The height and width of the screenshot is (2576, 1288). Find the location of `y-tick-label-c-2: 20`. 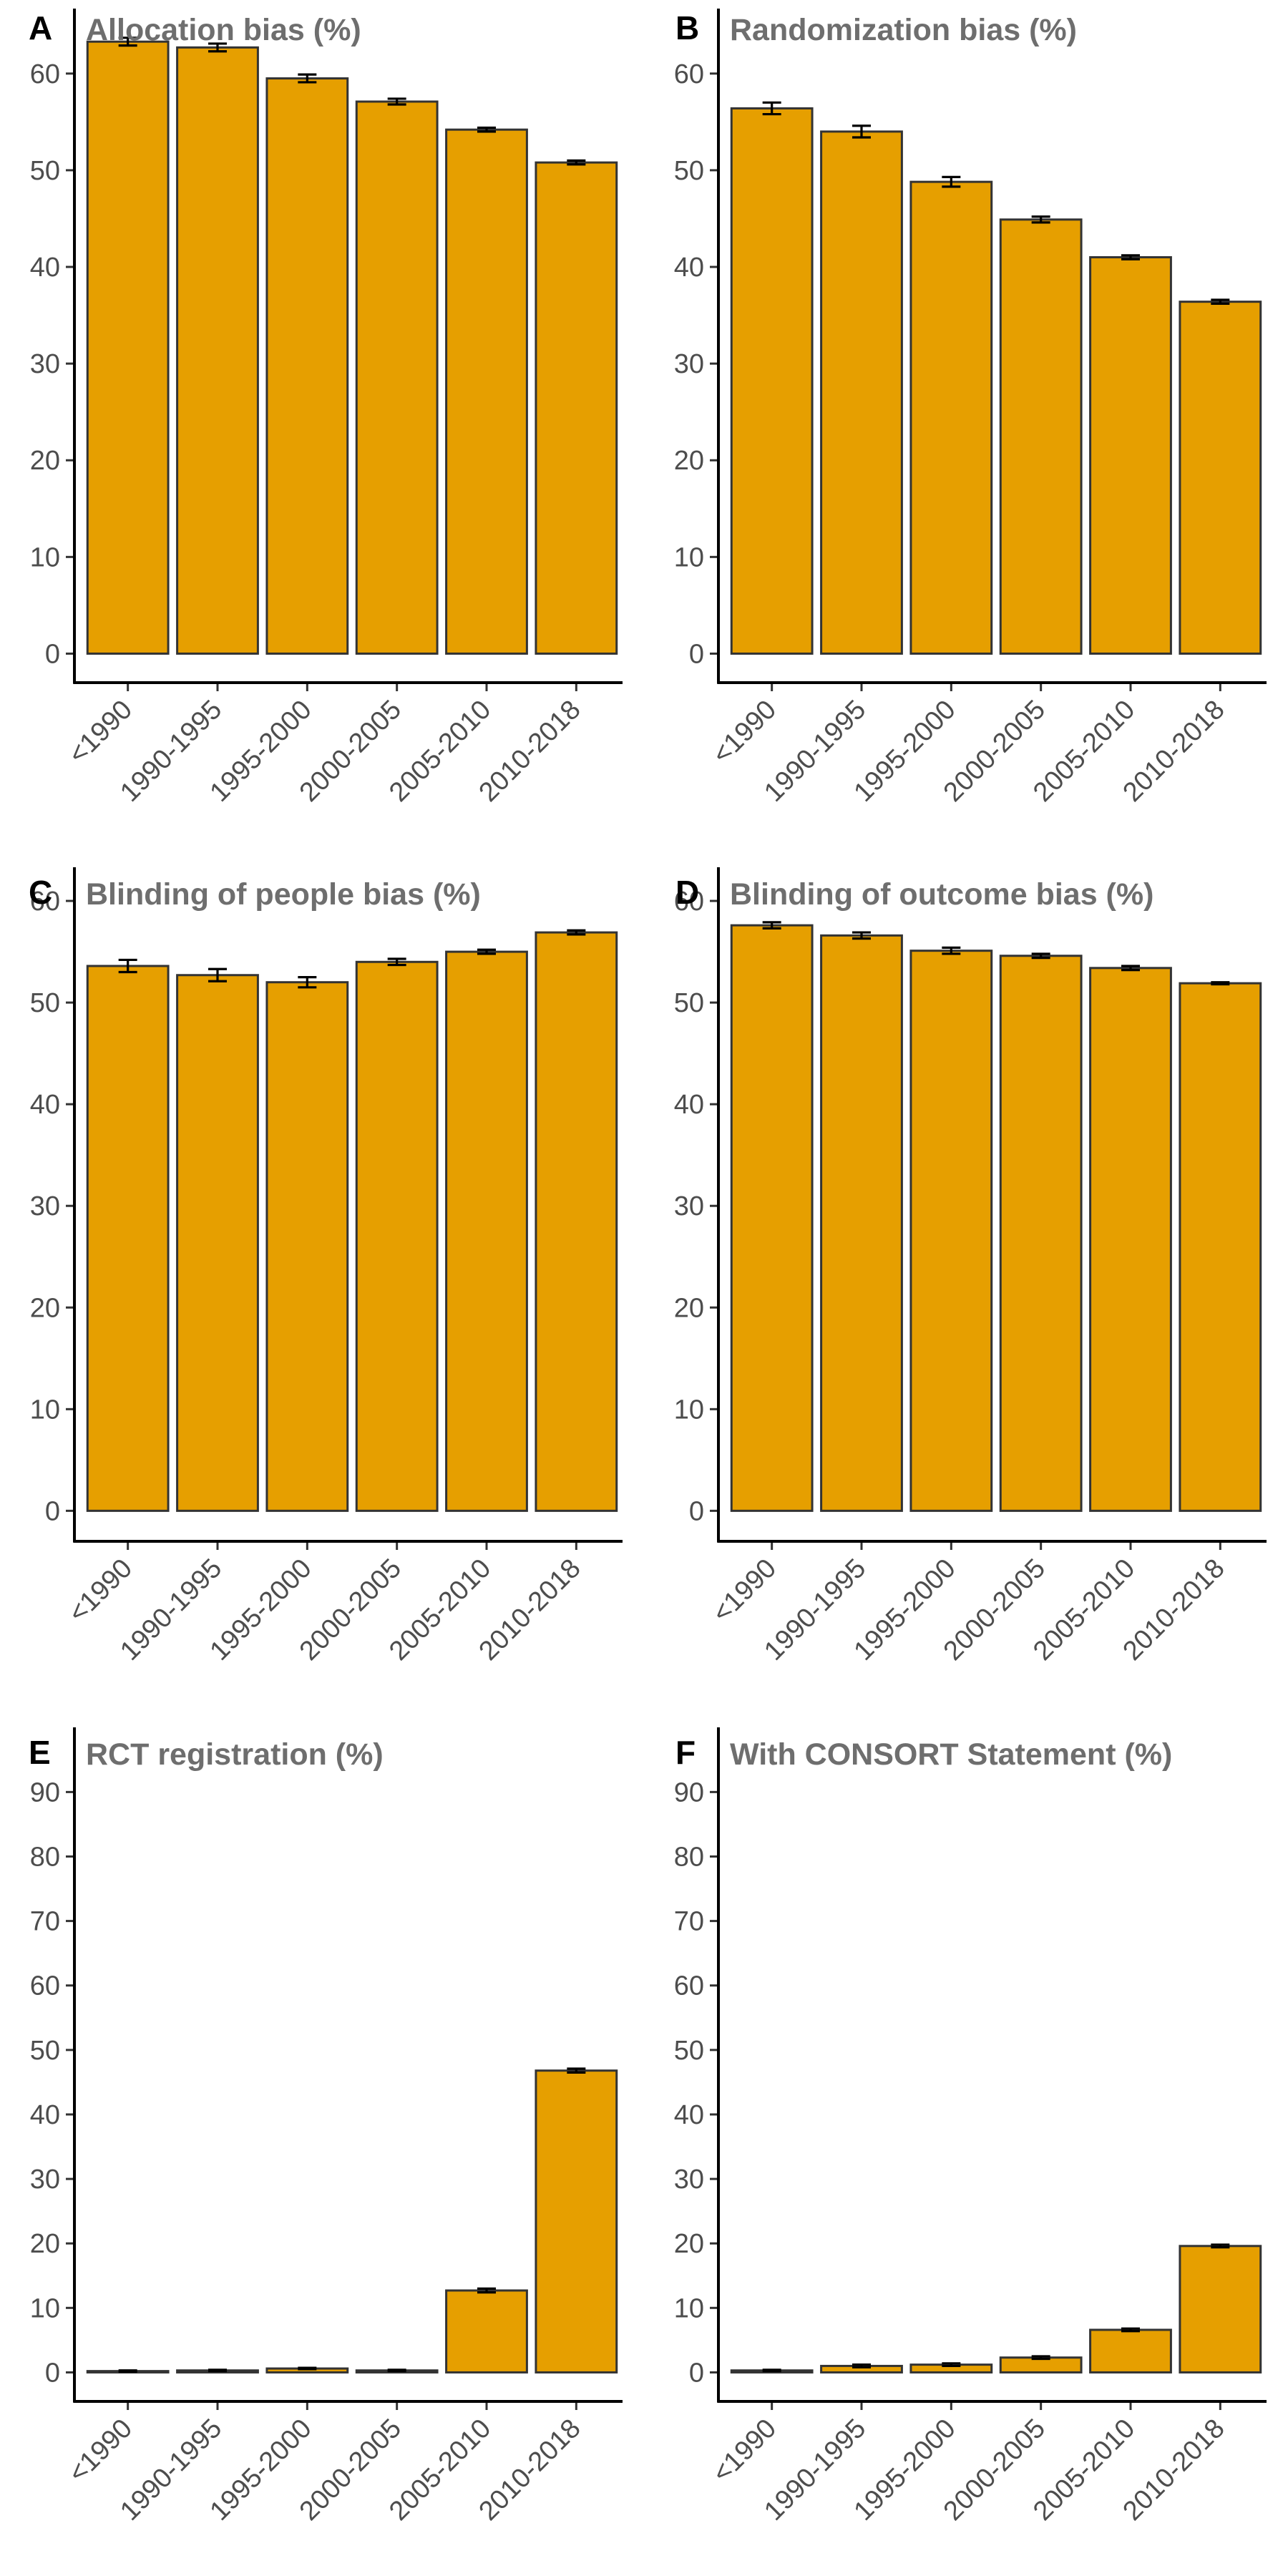

y-tick-label-c-2: 20 is located at coordinates (45, 1308).